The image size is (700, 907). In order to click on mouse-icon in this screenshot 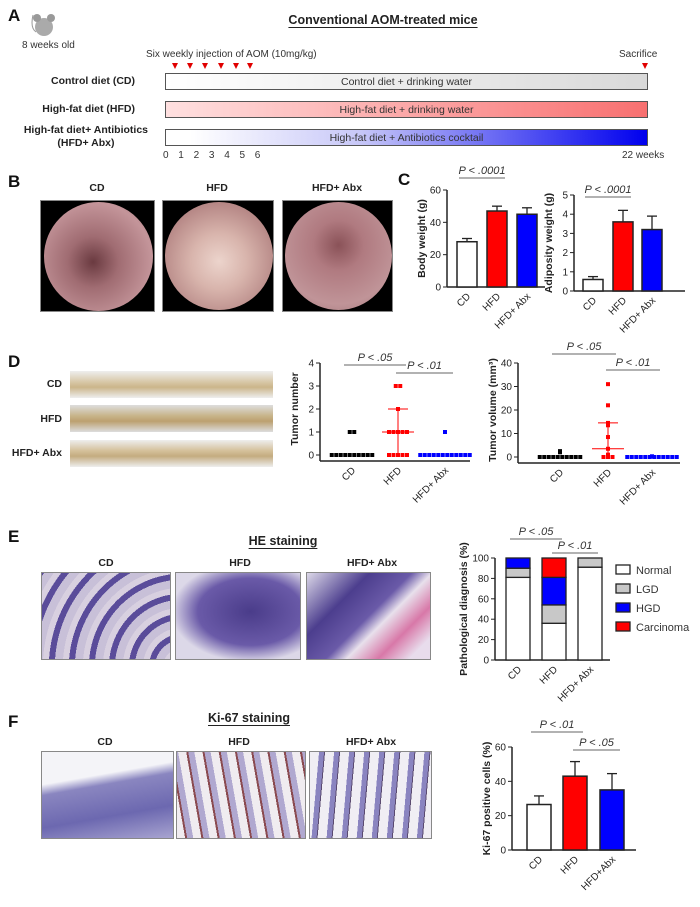, I will do `click(43, 25)`.